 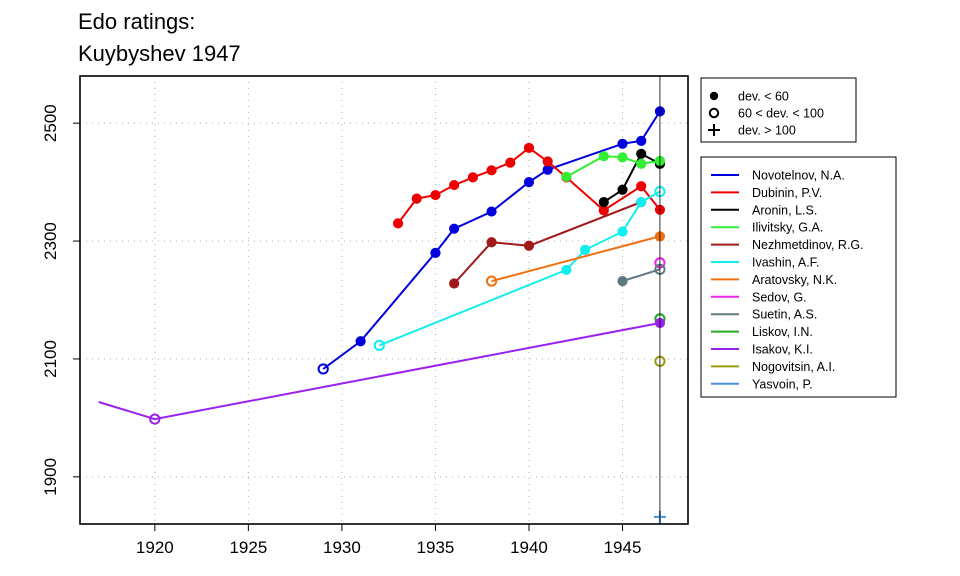 I want to click on y-tick-label: 1900, so click(x=50, y=477).